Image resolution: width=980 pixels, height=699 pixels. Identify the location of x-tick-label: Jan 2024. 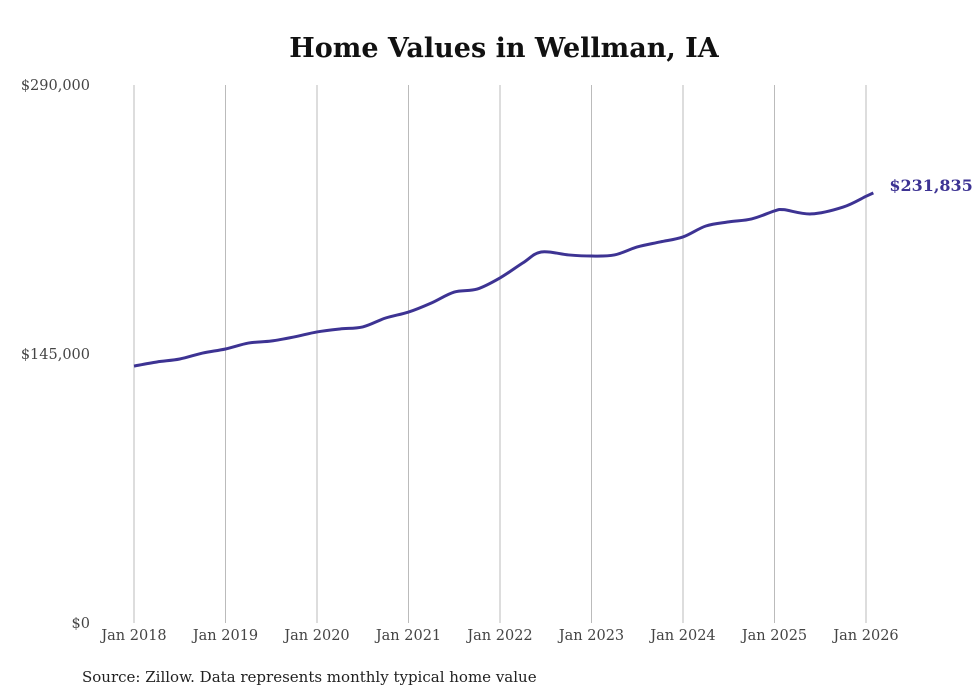
(681, 636).